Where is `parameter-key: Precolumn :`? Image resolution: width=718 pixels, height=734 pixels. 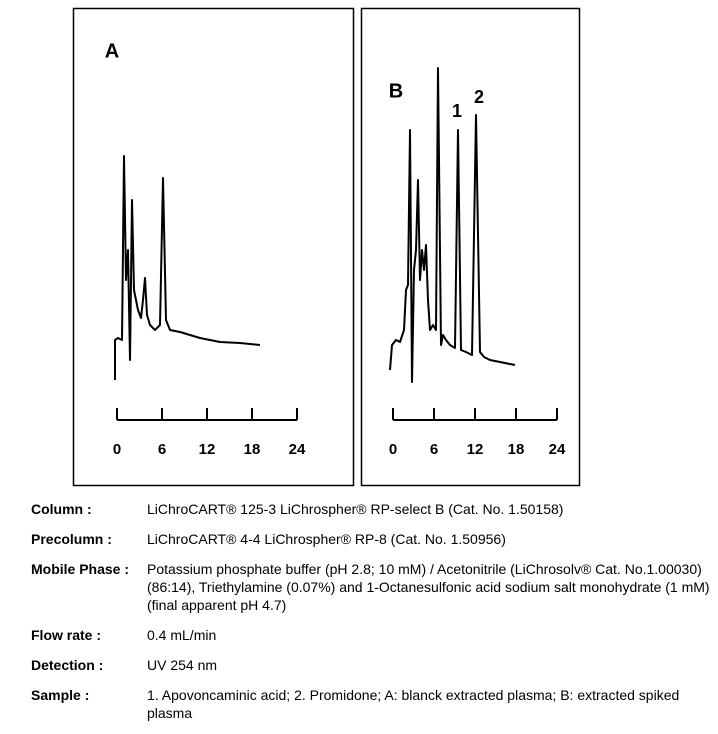 parameter-key: Precolumn : is located at coordinates (71, 539).